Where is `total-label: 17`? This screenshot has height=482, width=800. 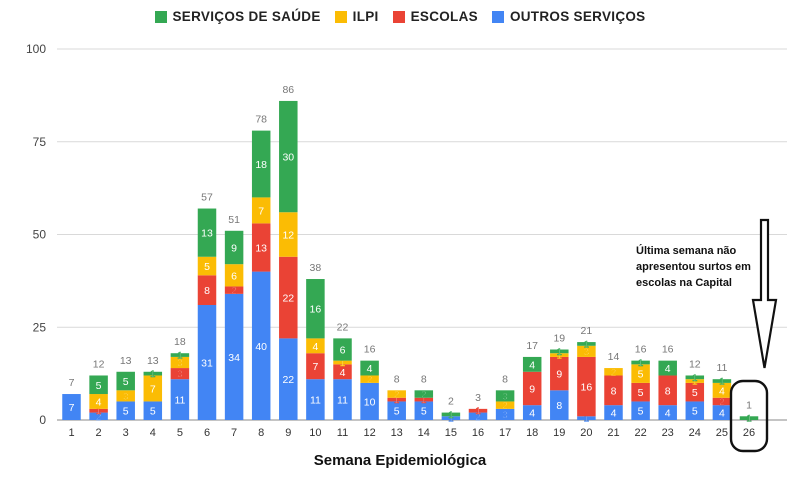 total-label: 17 is located at coordinates (532, 346).